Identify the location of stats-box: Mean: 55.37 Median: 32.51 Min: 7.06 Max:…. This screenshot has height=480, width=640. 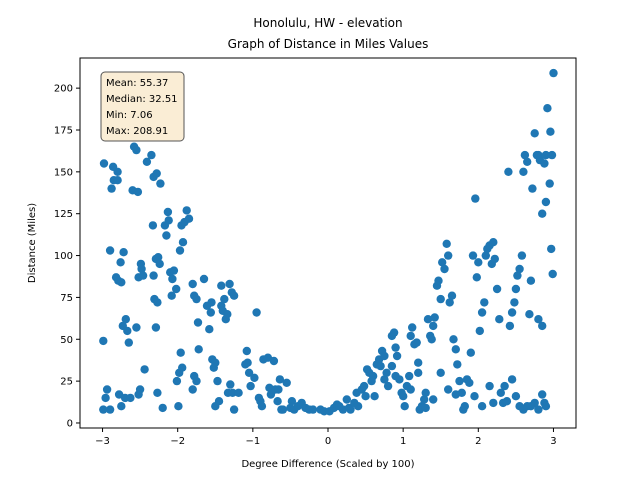
(142, 106).